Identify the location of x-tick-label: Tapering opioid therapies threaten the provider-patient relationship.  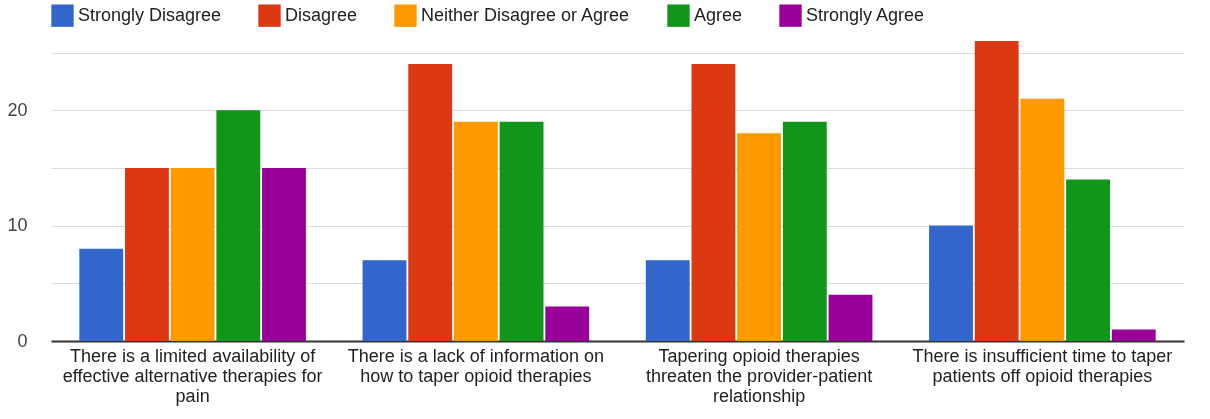
(759, 375).